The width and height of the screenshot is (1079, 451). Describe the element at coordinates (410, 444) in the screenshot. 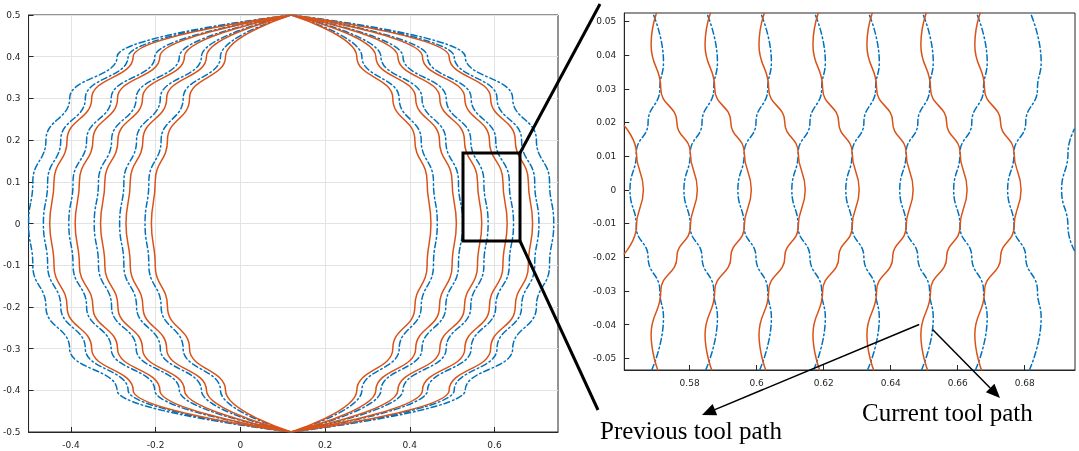

I see `x-tick-label: 0.4` at that location.